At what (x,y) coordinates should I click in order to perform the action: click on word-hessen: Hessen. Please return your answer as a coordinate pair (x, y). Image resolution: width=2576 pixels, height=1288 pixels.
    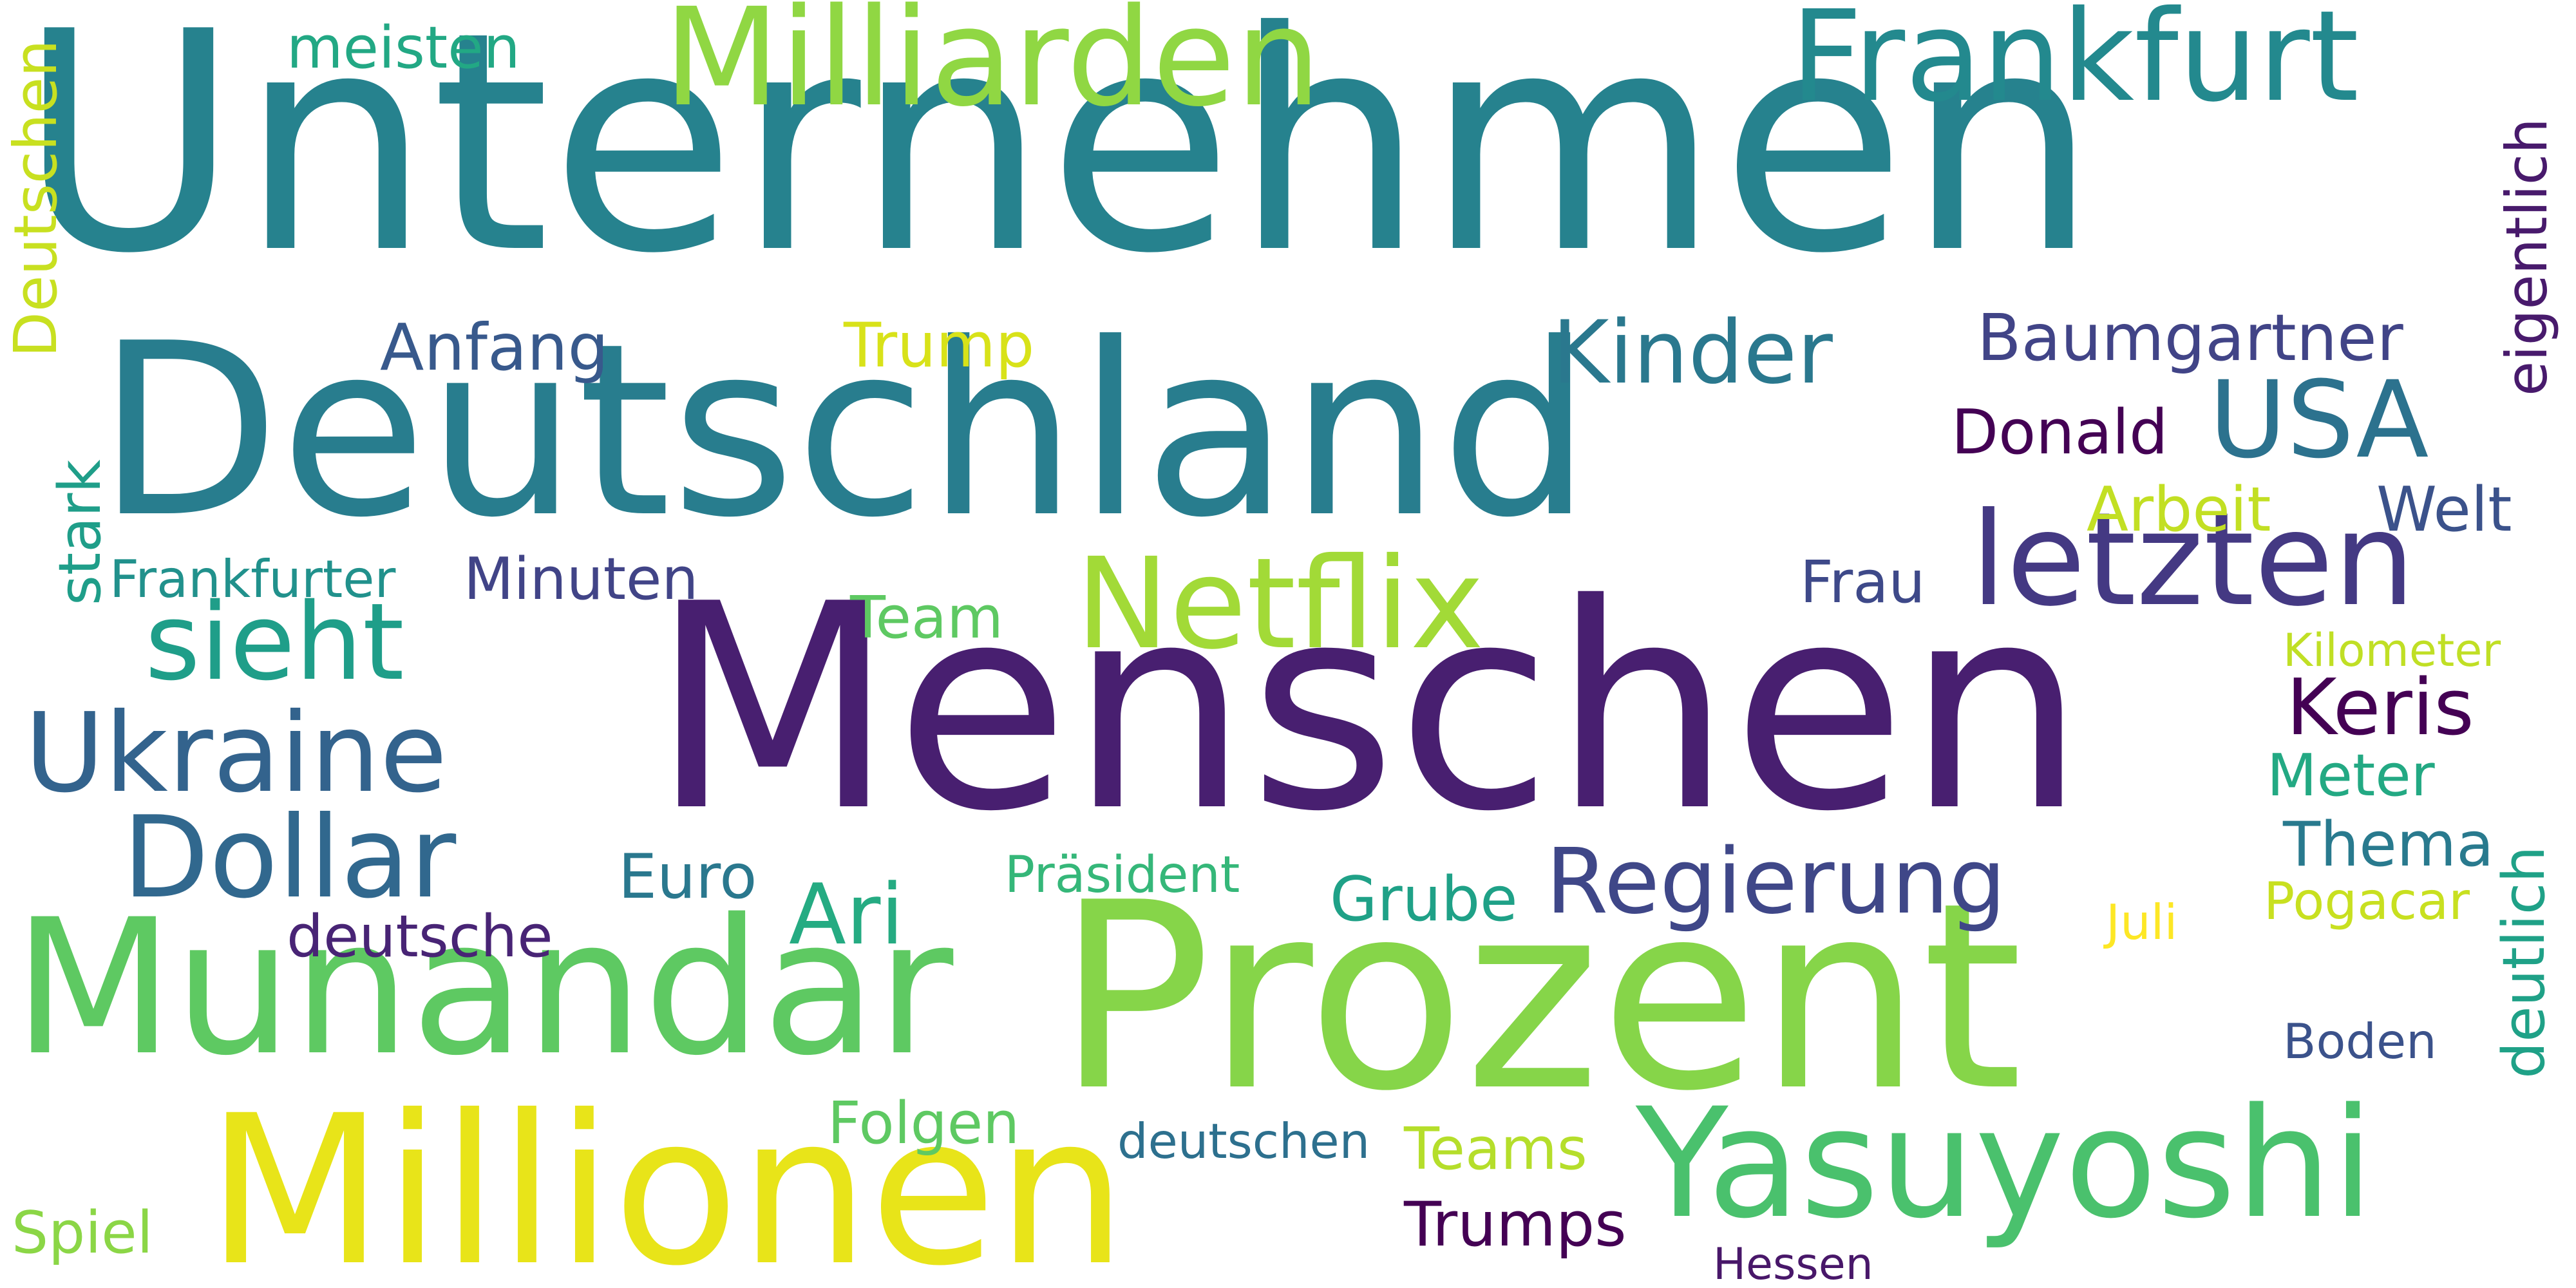
    Looking at the image, I should click on (1793, 1263).